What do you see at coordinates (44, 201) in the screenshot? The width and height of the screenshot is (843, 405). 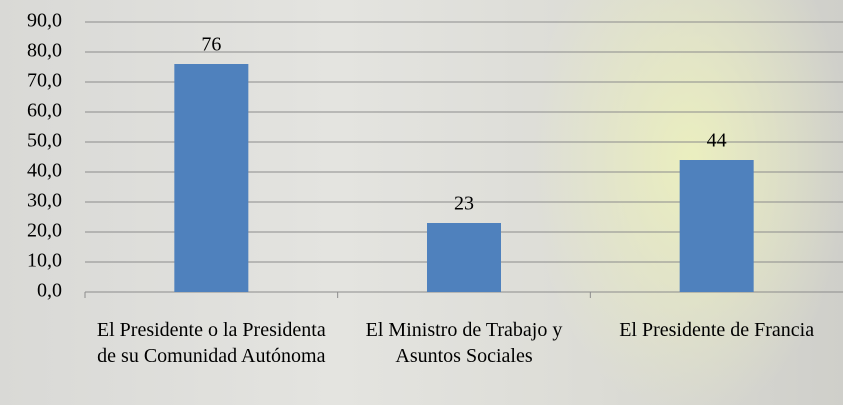 I see `y-tick-label: 30,0` at bounding box center [44, 201].